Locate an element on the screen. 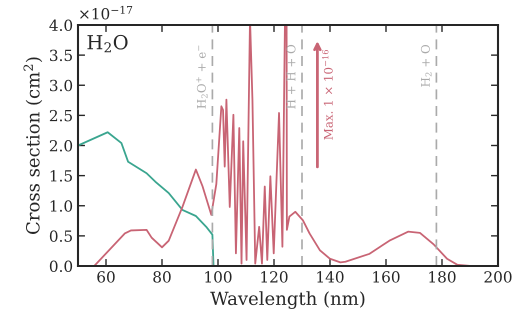  x-tick-label: 80 is located at coordinates (162, 277).